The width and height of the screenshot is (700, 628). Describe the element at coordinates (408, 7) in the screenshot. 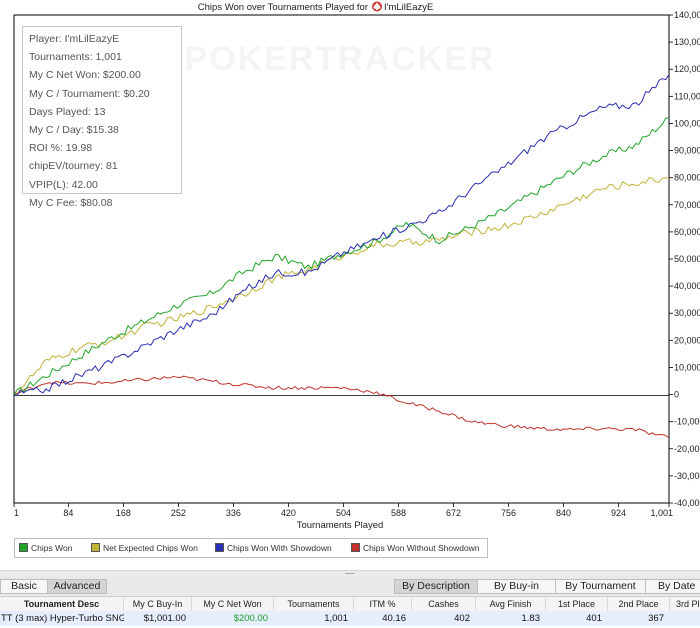

I see `chart-title-player: I'mLilEazyE` at that location.